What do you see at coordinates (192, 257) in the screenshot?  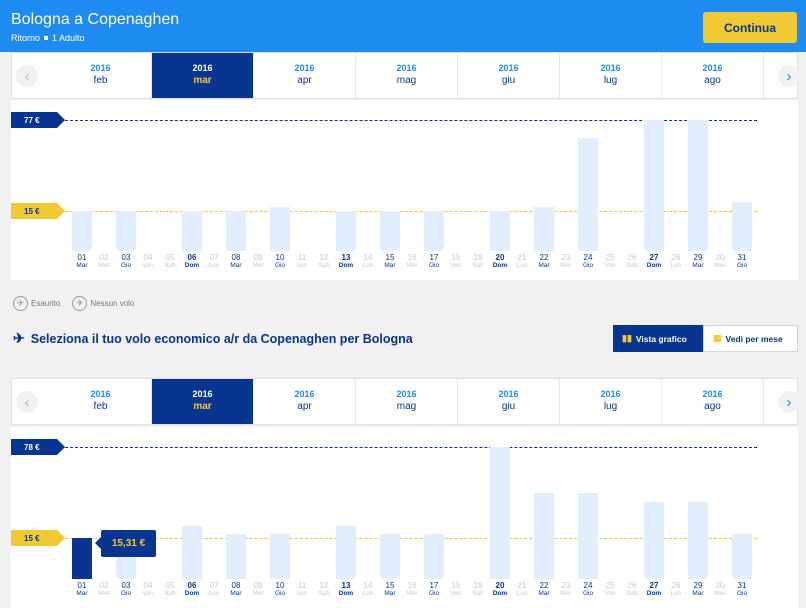 I see `day-number: 06` at bounding box center [192, 257].